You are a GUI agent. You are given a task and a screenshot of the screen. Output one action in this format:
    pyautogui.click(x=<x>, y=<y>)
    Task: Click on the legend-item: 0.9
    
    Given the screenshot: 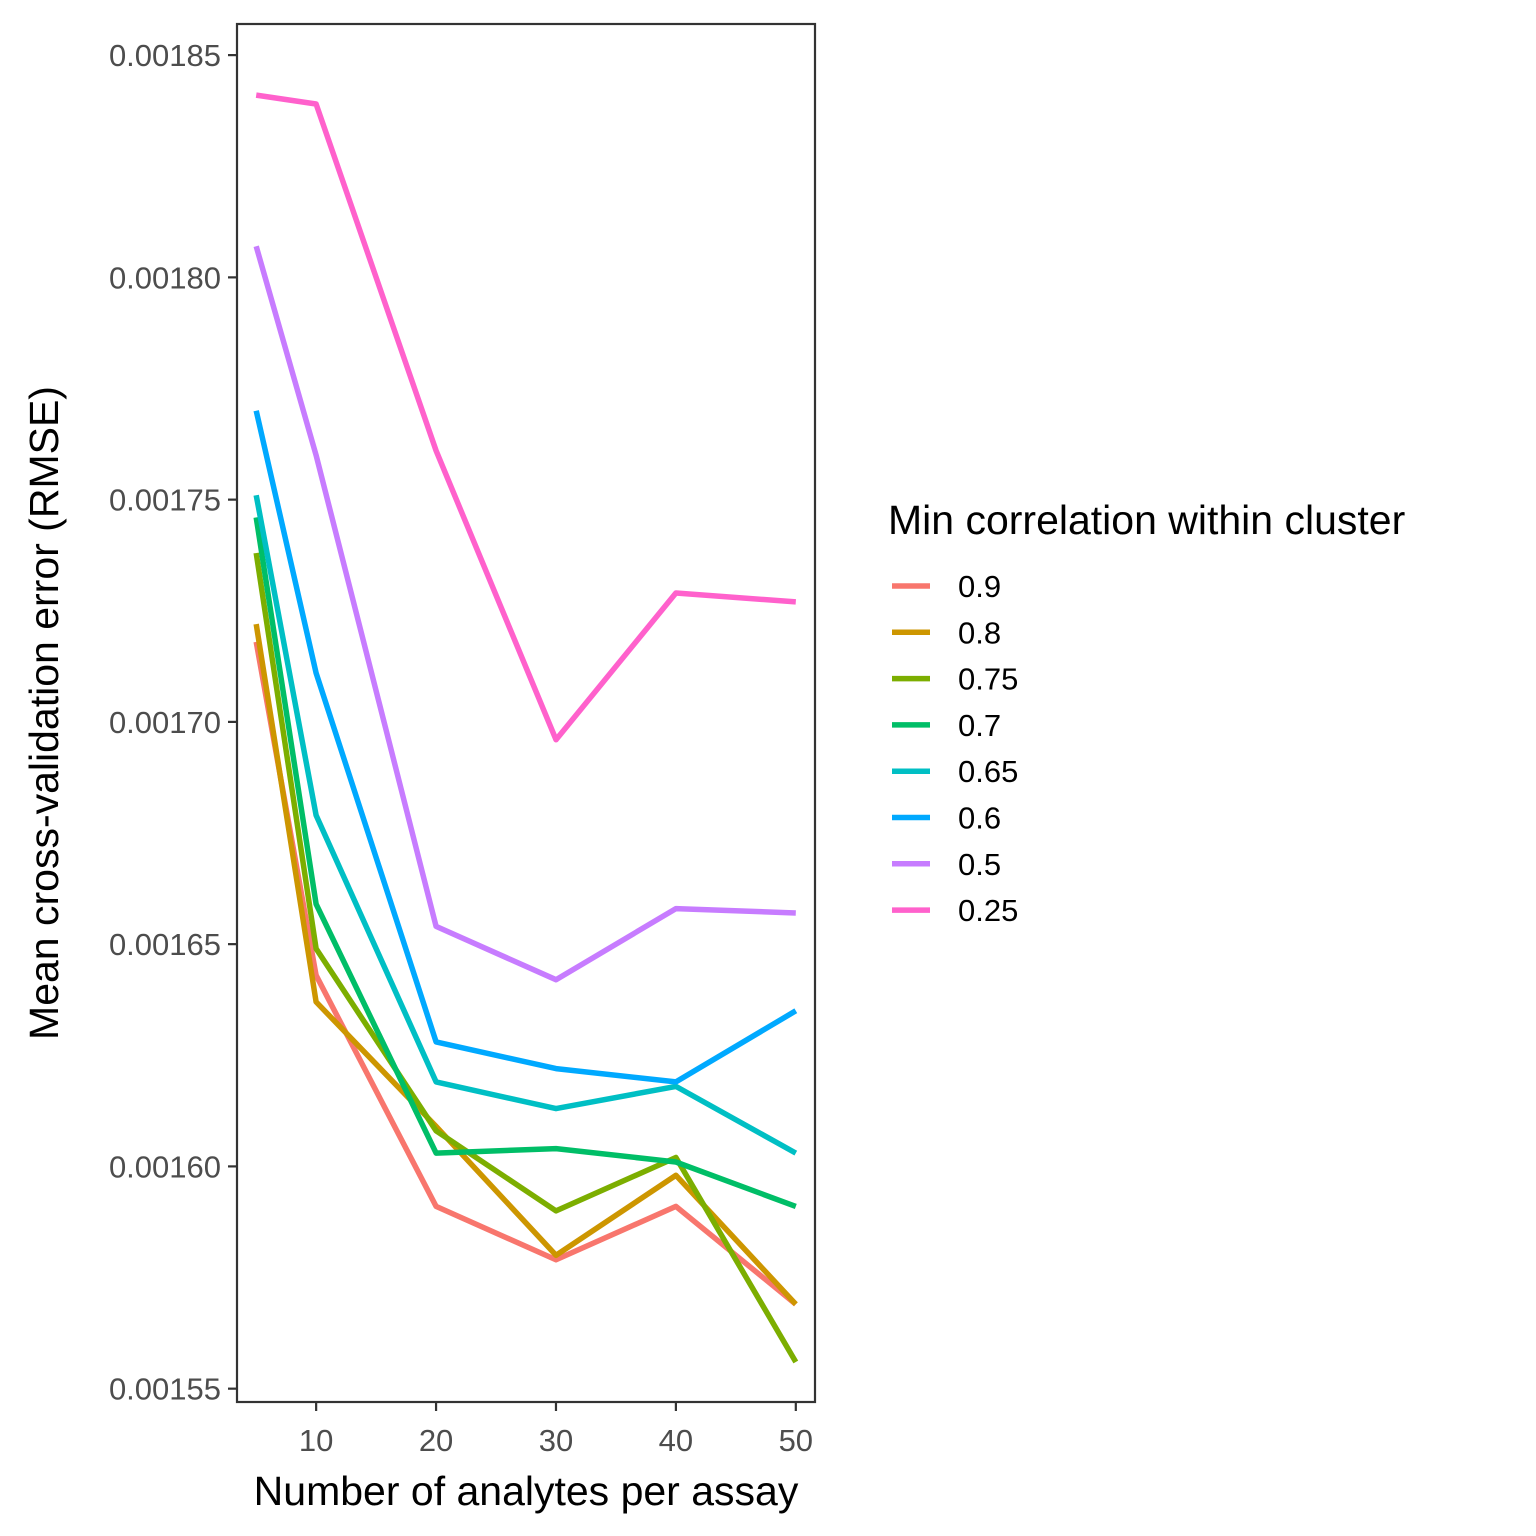 What is the action you would take?
    pyautogui.click(x=946, y=586)
    